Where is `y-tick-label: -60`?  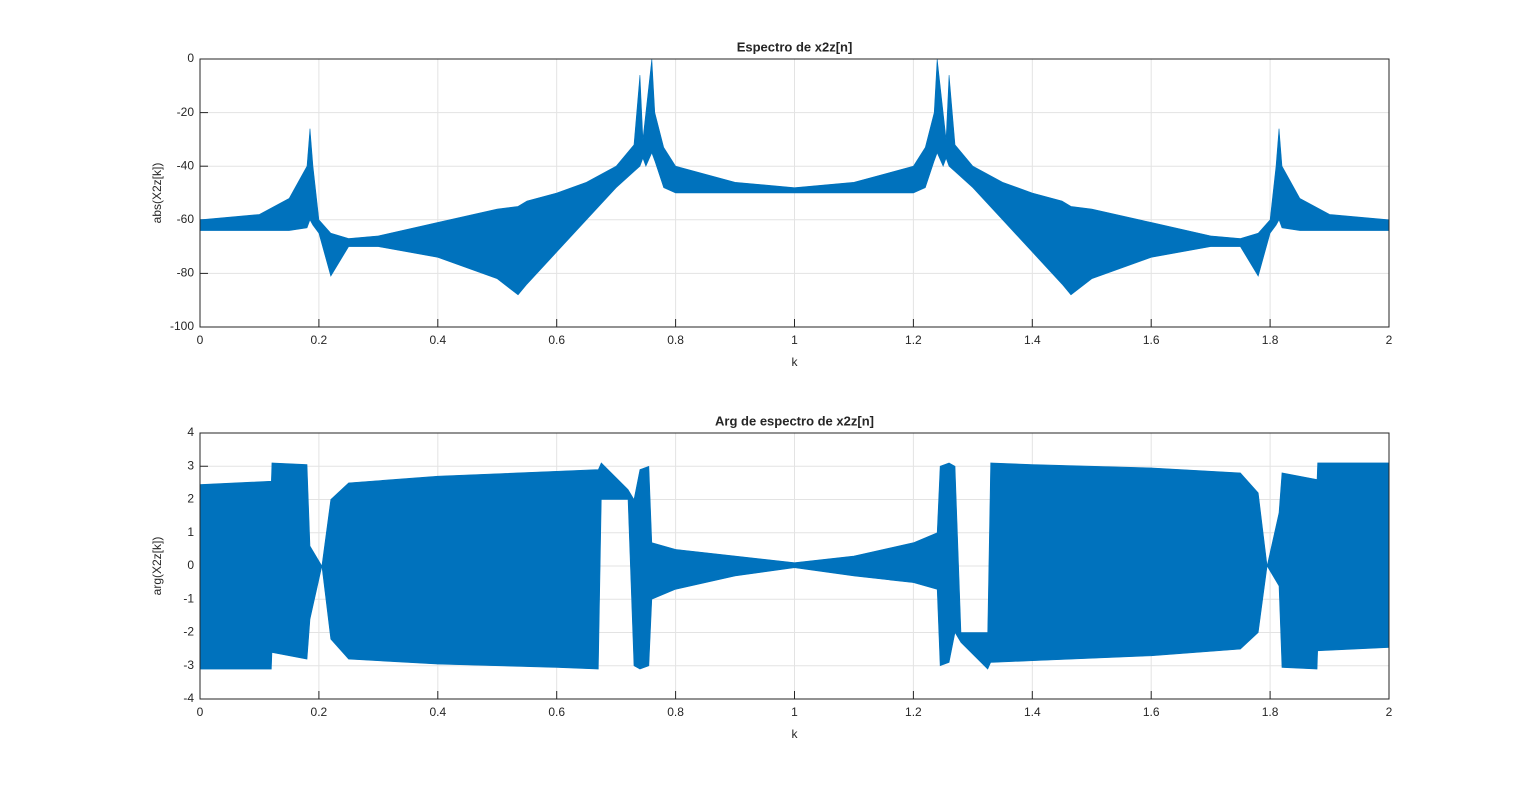 y-tick-label: -60 is located at coordinates (186, 219).